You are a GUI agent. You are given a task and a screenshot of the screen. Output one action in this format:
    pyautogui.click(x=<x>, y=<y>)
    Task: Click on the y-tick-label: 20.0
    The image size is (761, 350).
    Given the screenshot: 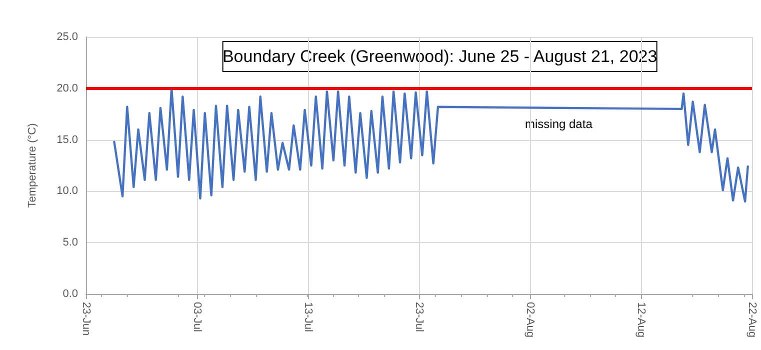 What is the action you would take?
    pyautogui.click(x=67, y=88)
    